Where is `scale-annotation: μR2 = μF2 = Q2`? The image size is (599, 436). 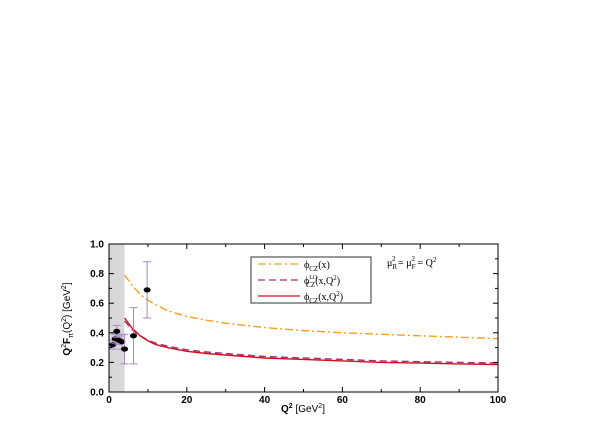 scale-annotation: μR2 = μF2 = Q2 is located at coordinates (412, 263).